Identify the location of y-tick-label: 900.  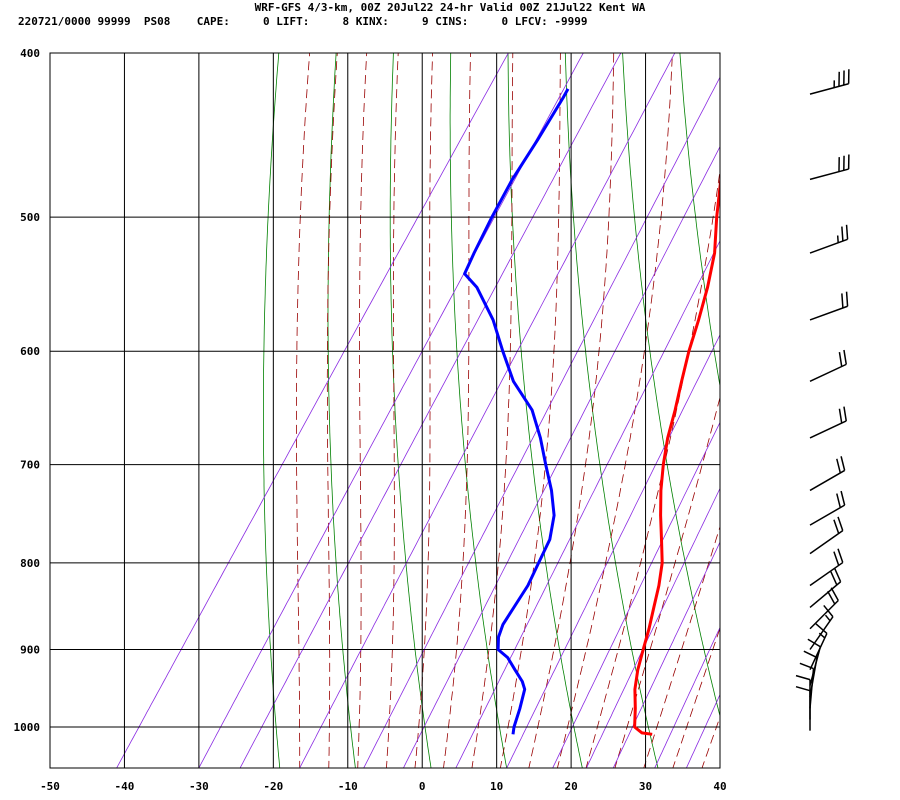
(30, 649).